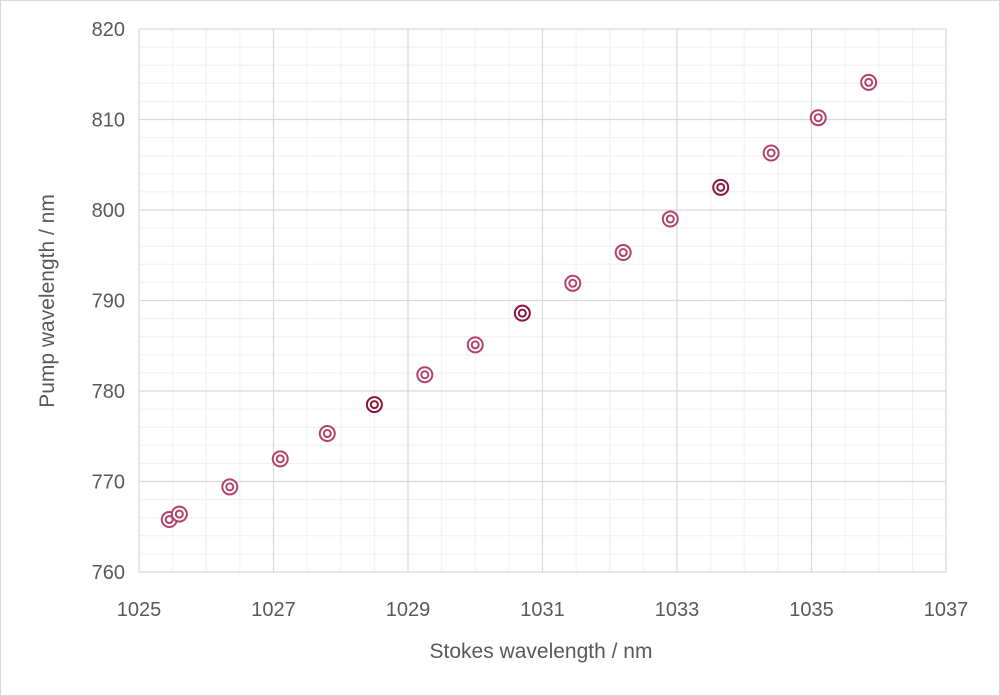  I want to click on y-tick-label: 760, so click(108, 573).